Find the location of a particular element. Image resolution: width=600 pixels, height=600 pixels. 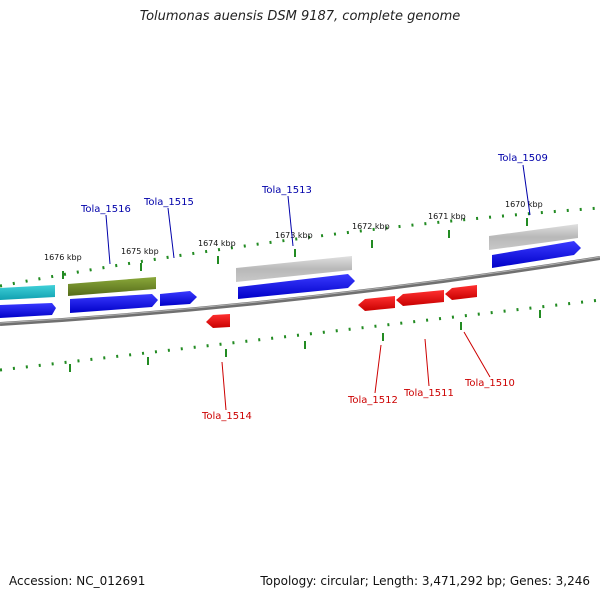

gene-label-1511: Tola_1511 is located at coordinates (428, 393).